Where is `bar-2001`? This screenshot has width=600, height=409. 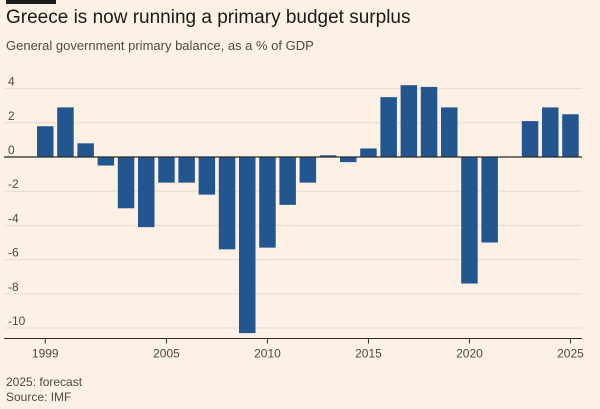
bar-2001 is located at coordinates (85, 150).